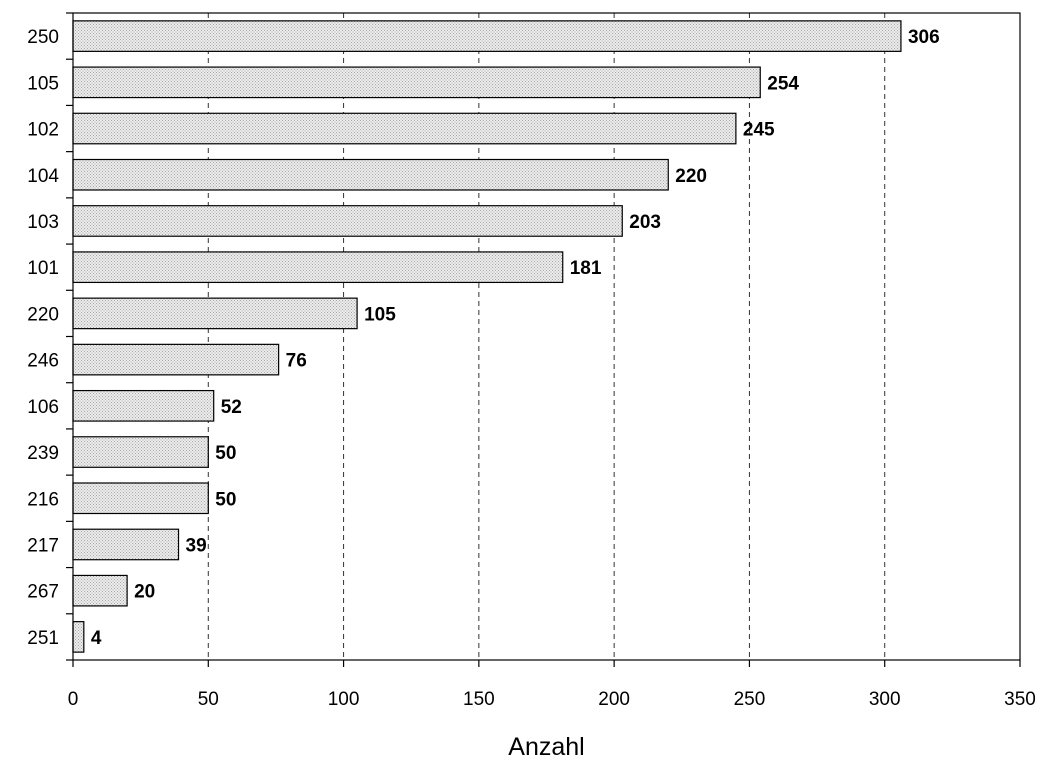 The width and height of the screenshot is (1046, 765). What do you see at coordinates (691, 176) in the screenshot?
I see `data-label: 220` at bounding box center [691, 176].